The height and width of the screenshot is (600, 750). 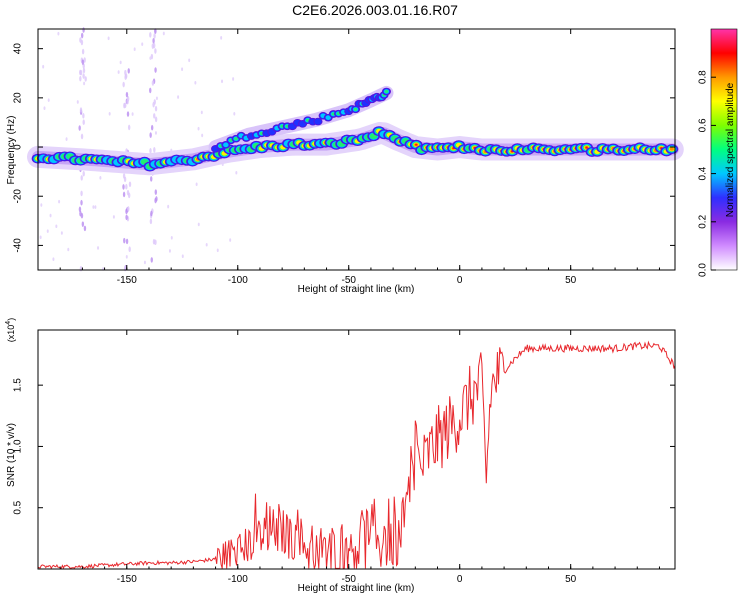 I want to click on colorbar-label: Normalized spectral amplitude, so click(x=730, y=149).